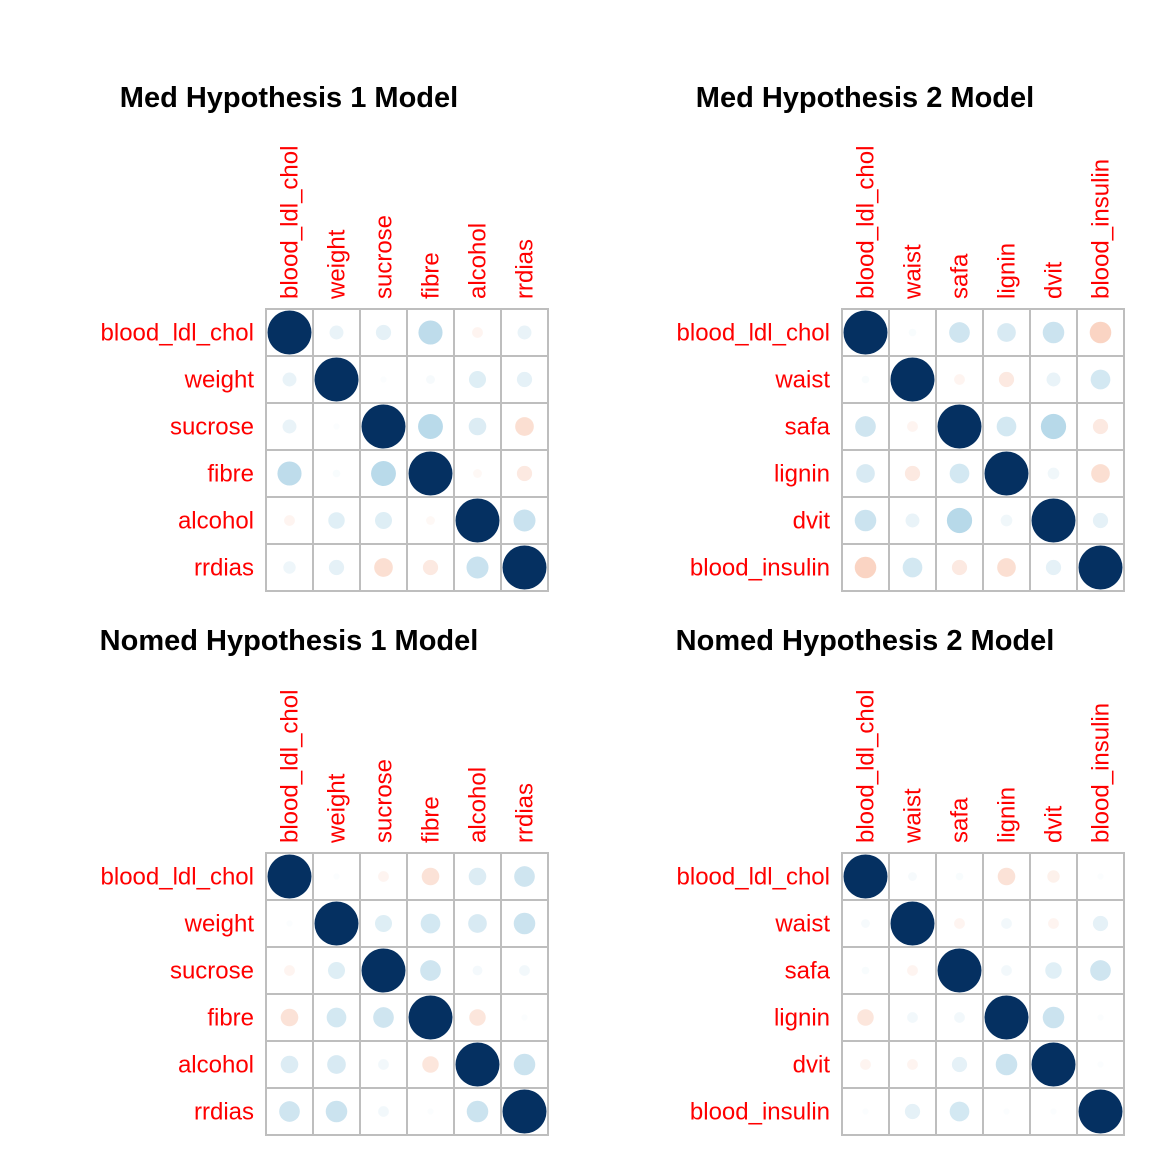 Image resolution: width=1152 pixels, height=1152 pixels. What do you see at coordinates (212, 971) in the screenshot?
I see `row-label: sucrose` at bounding box center [212, 971].